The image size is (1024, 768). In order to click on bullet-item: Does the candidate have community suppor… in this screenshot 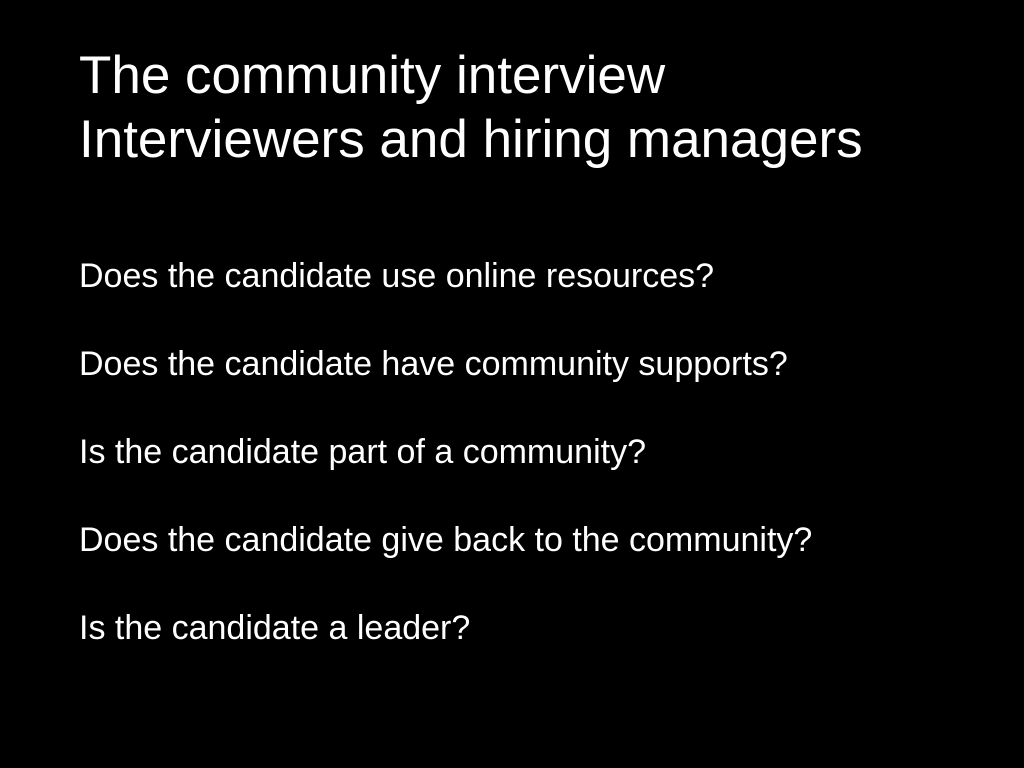, I will do `click(433, 364)`.